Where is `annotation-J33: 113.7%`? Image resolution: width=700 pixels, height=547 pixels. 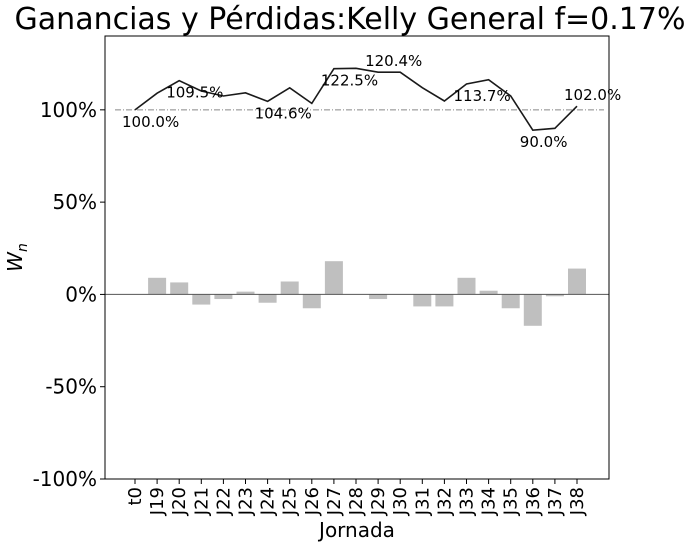 annotation-J33: 113.7% is located at coordinates (482, 96).